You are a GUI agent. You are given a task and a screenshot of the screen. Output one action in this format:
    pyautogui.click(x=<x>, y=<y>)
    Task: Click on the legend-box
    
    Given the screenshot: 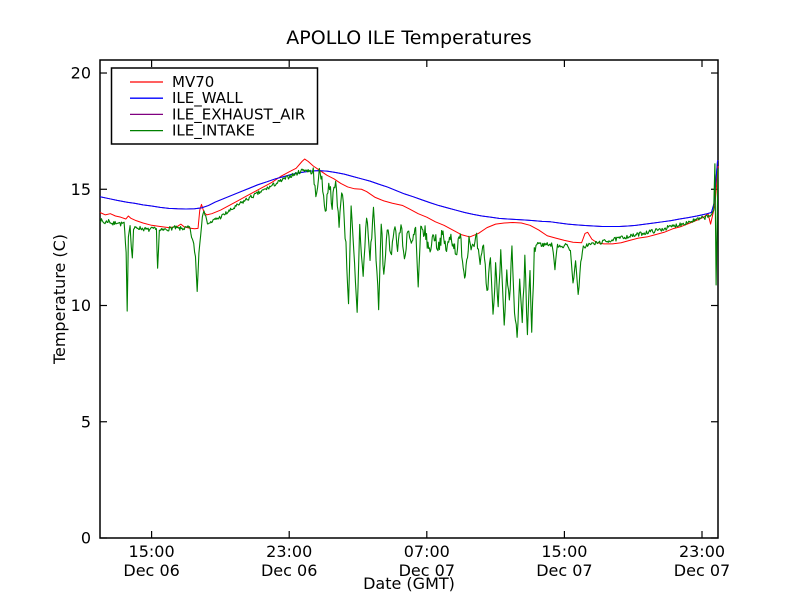 What is the action you would take?
    pyautogui.click(x=214, y=106)
    